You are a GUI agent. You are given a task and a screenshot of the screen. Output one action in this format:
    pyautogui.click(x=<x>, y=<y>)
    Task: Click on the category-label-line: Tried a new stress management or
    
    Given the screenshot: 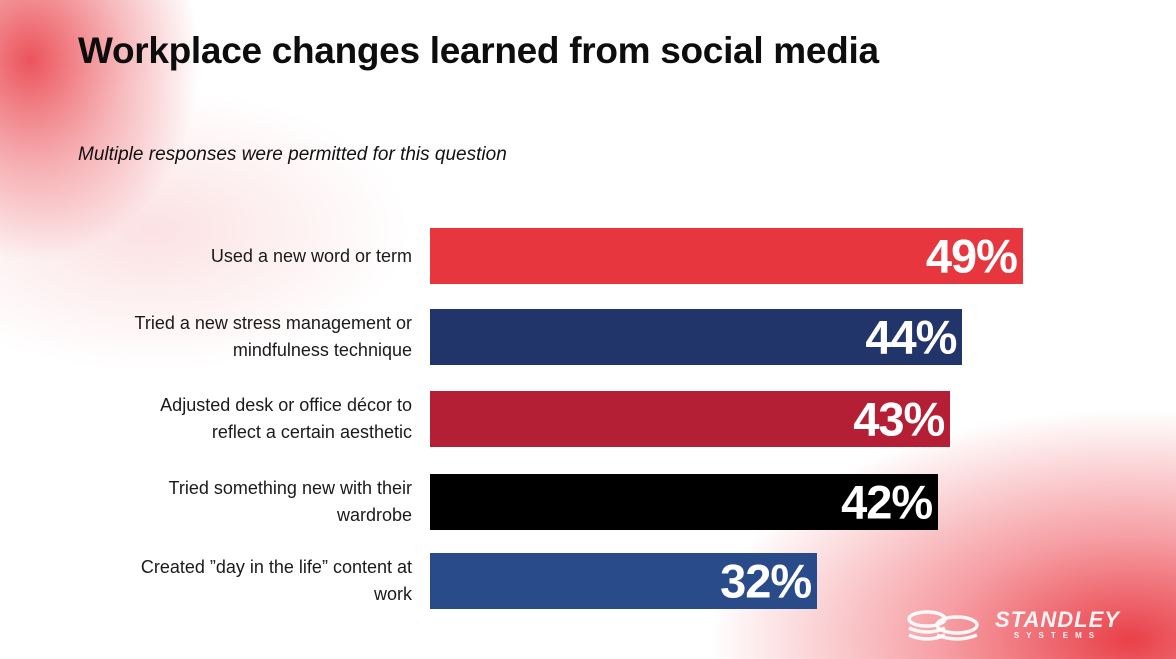 What is the action you would take?
    pyautogui.click(x=273, y=323)
    